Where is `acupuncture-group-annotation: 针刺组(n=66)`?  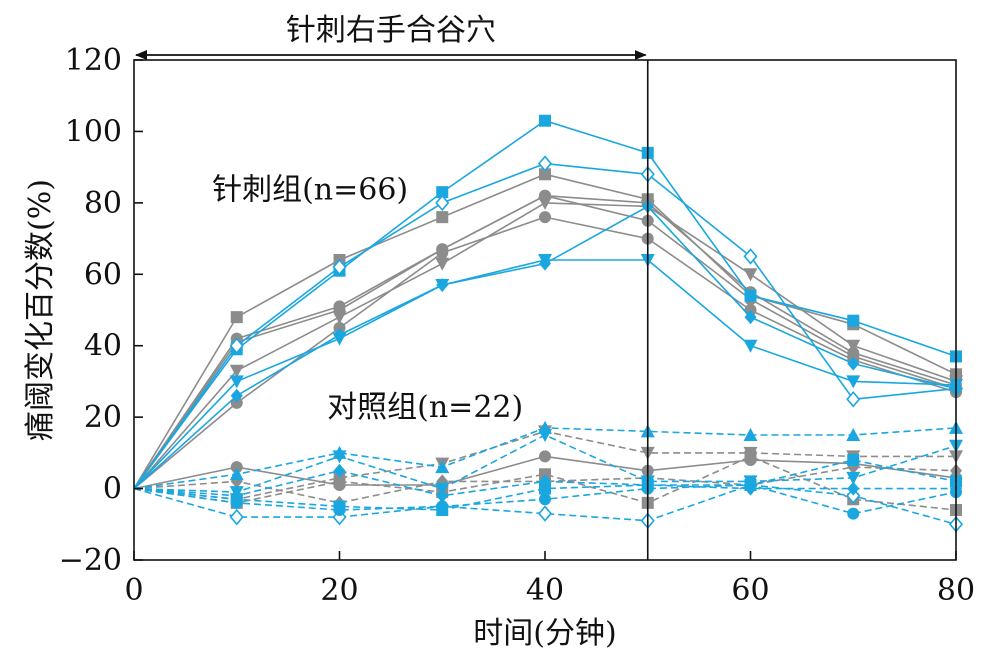 acupuncture-group-annotation: 针刺组(n=66) is located at coordinates (310, 189).